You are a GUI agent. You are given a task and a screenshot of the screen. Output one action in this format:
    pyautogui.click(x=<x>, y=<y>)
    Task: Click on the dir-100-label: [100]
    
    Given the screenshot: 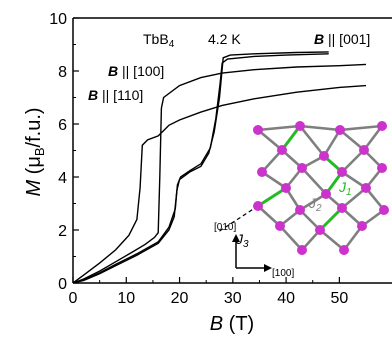 What is the action you would take?
    pyautogui.click(x=283, y=273)
    